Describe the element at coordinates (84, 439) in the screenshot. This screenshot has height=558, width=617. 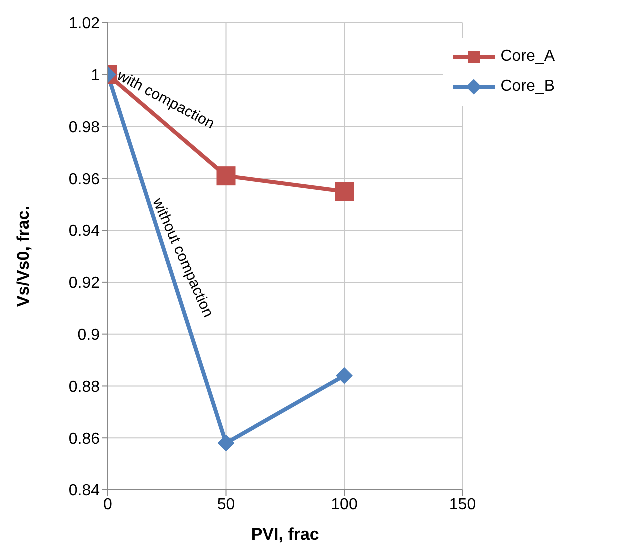
I see `y-tick-label: 0.86` at that location.